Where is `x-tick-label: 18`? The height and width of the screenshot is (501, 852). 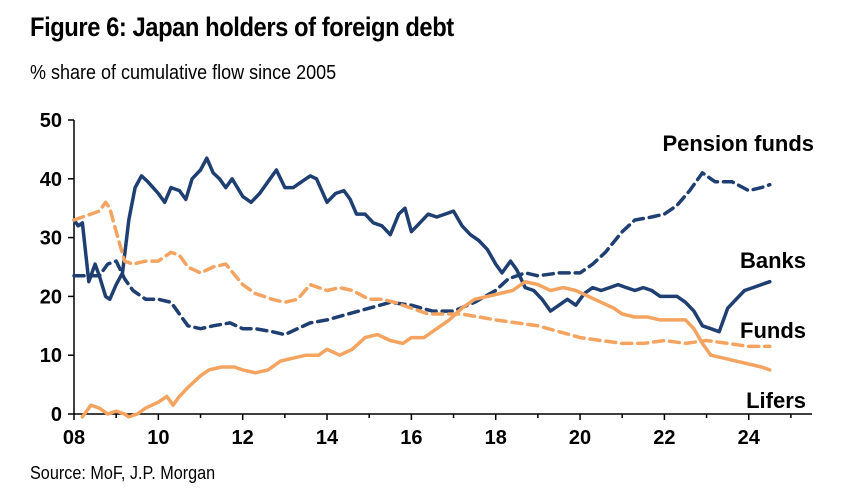 x-tick-label: 18 is located at coordinates (496, 438).